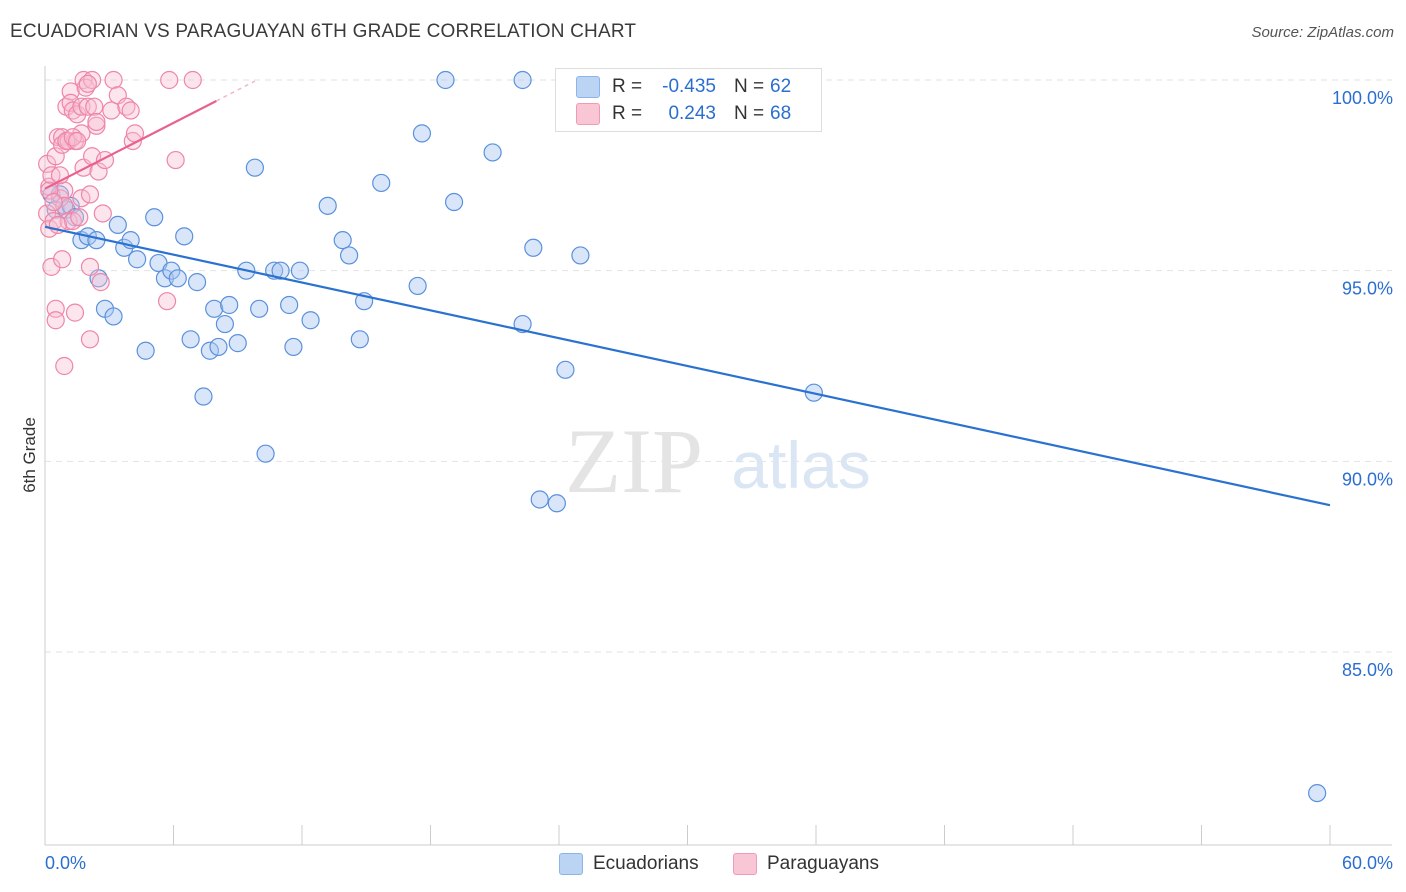  What do you see at coordinates (689, 86) in the screenshot?
I see `legend-r-value: -0.435` at bounding box center [689, 86].